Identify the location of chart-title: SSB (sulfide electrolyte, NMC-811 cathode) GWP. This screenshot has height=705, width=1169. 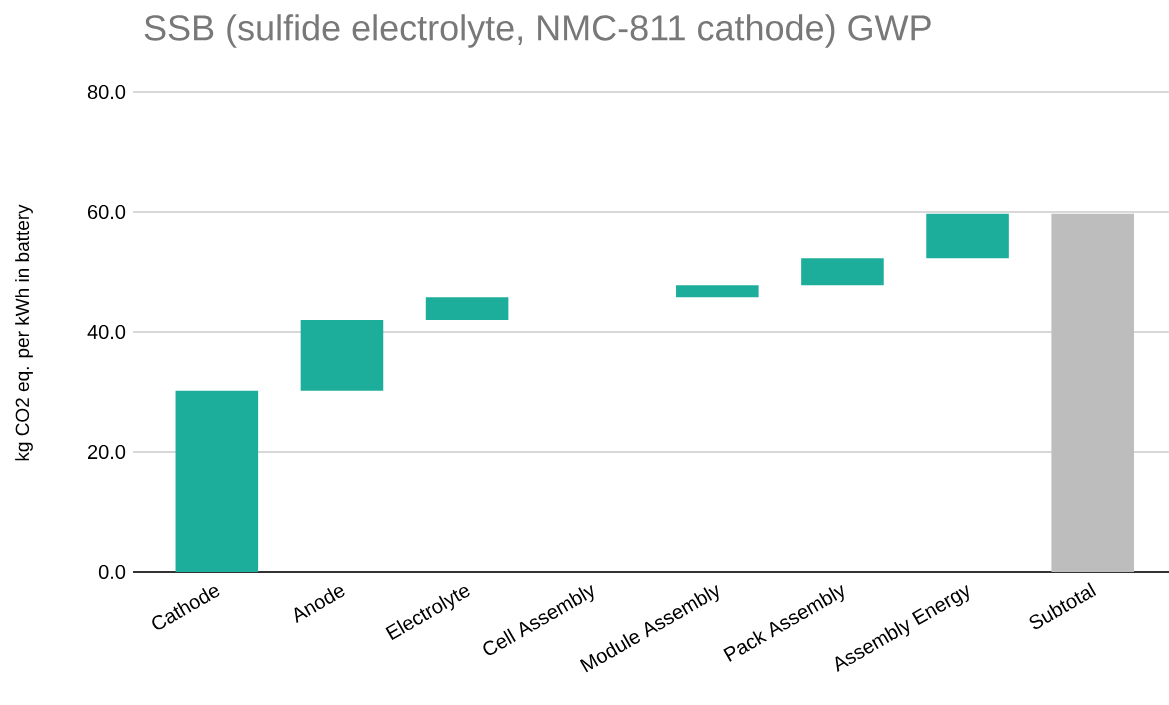
(537, 31).